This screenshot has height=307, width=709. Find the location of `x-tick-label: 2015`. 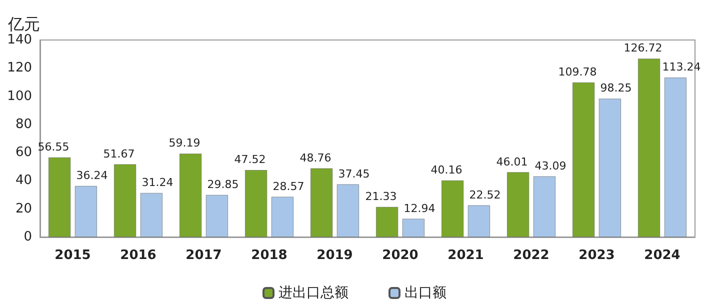

x-tick-label: 2015 is located at coordinates (72, 255).